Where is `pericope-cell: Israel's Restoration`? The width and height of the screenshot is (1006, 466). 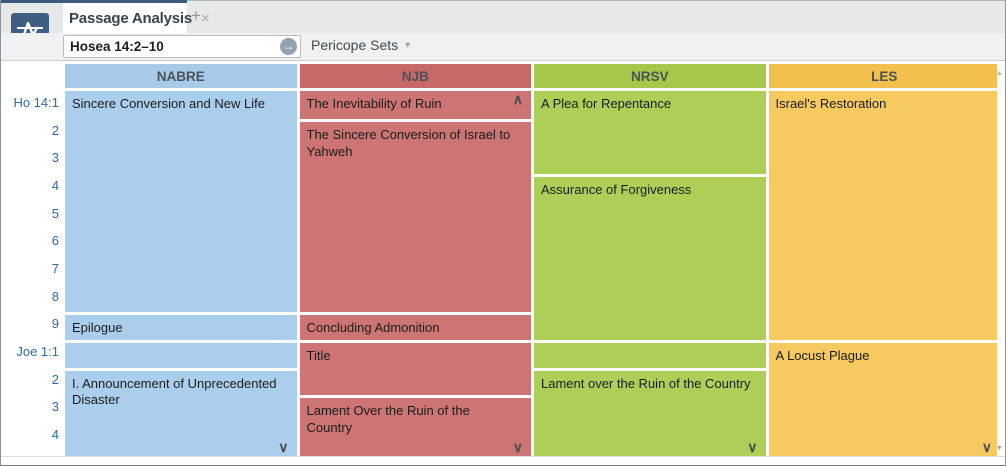
pericope-cell: Israel's Restoration is located at coordinates (884, 215).